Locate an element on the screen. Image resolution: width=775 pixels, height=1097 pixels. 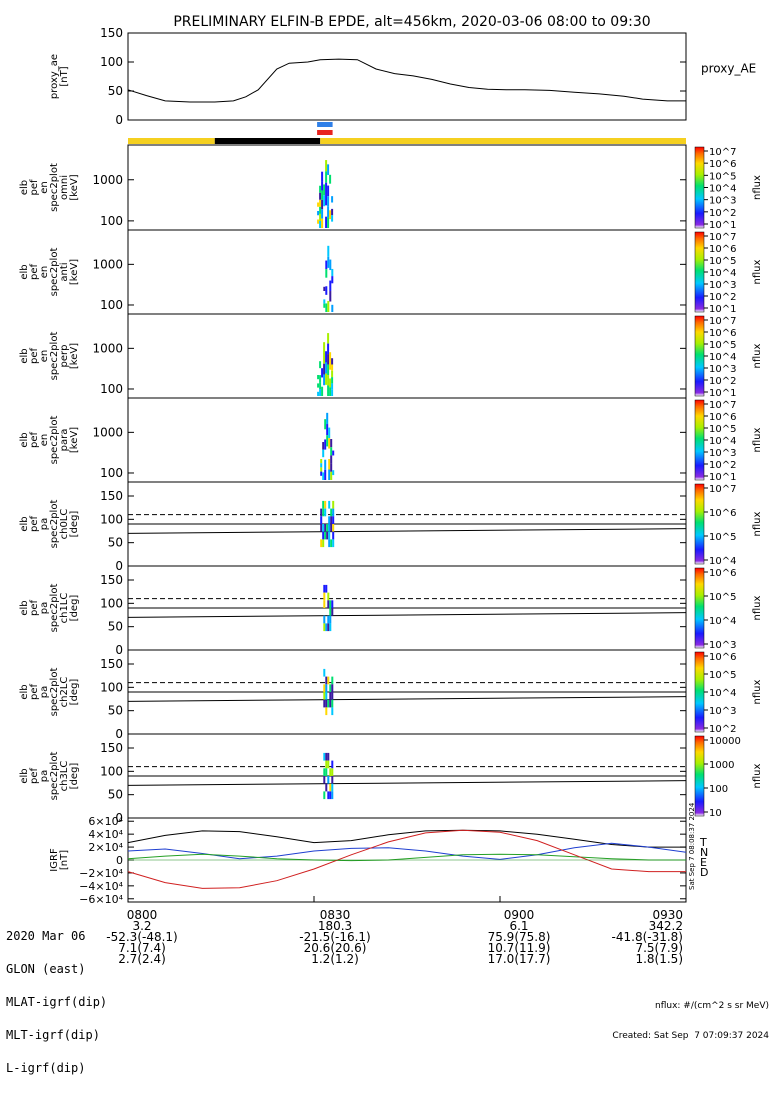
orbit-value: 1.2(1.2) is located at coordinates (335, 959).